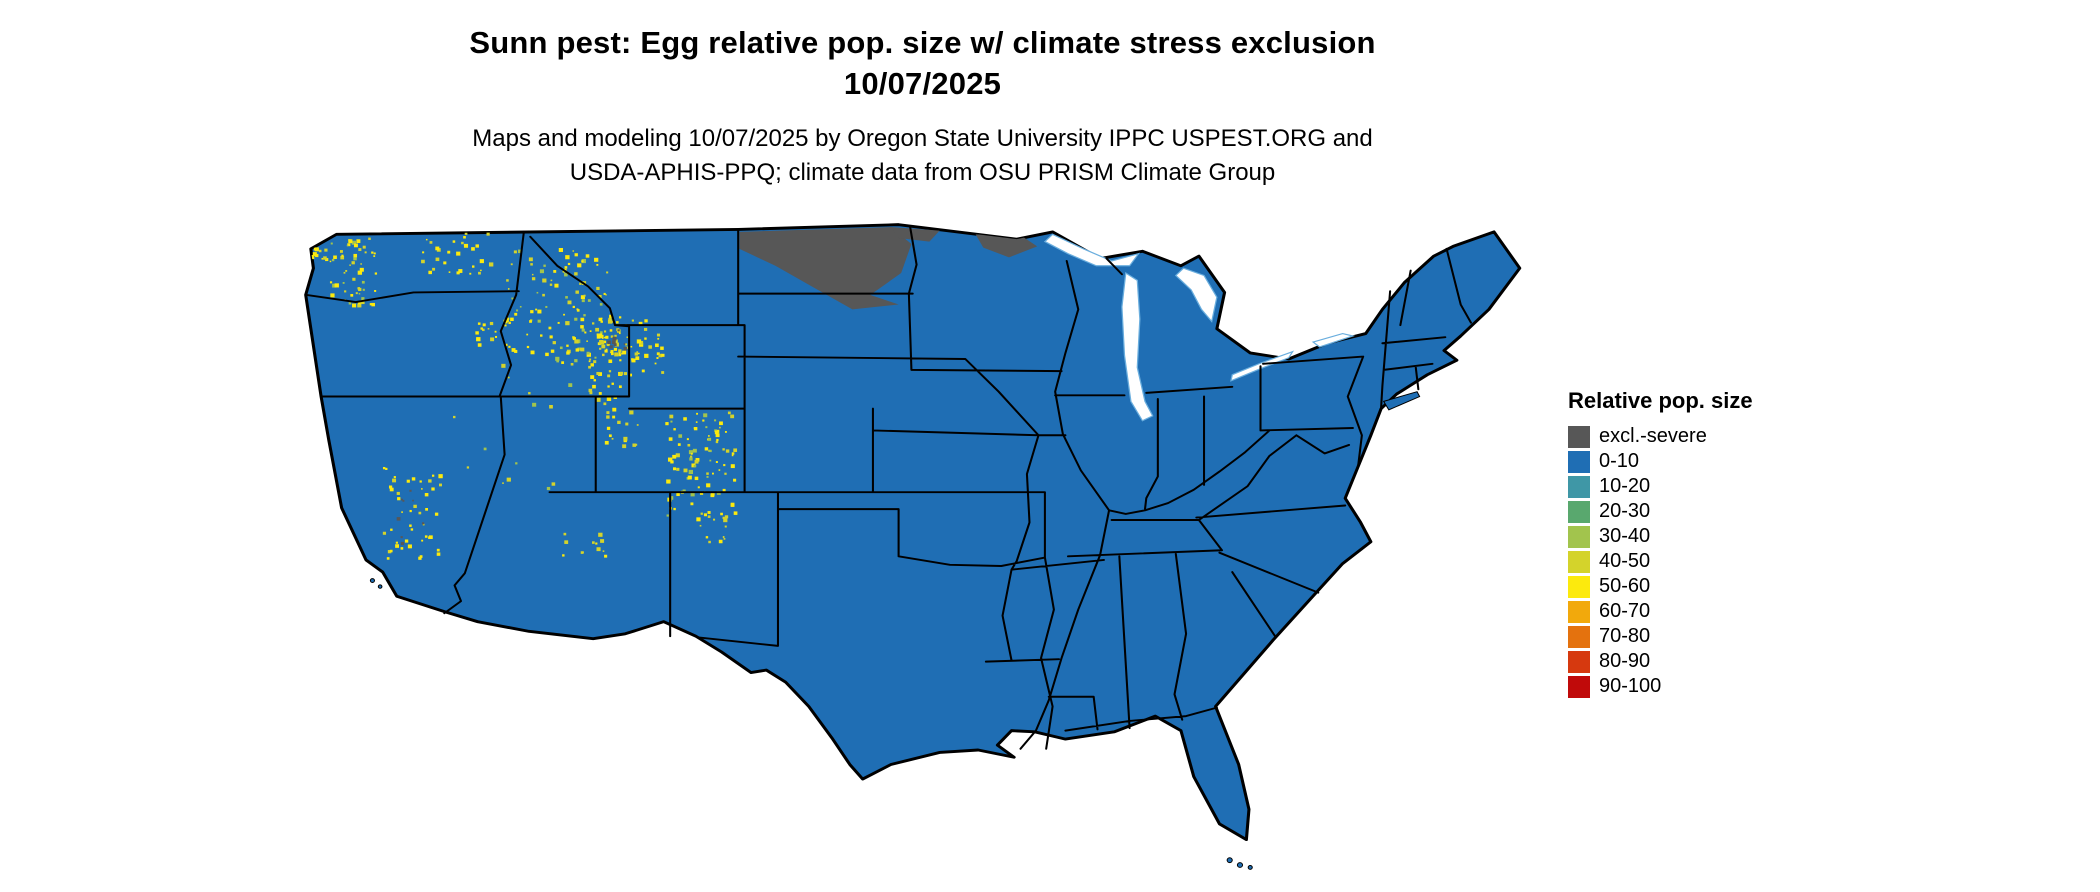 This screenshot has width=2100, height=892. Describe the element at coordinates (1199, 327) in the screenshot. I see `great-lakes` at that location.